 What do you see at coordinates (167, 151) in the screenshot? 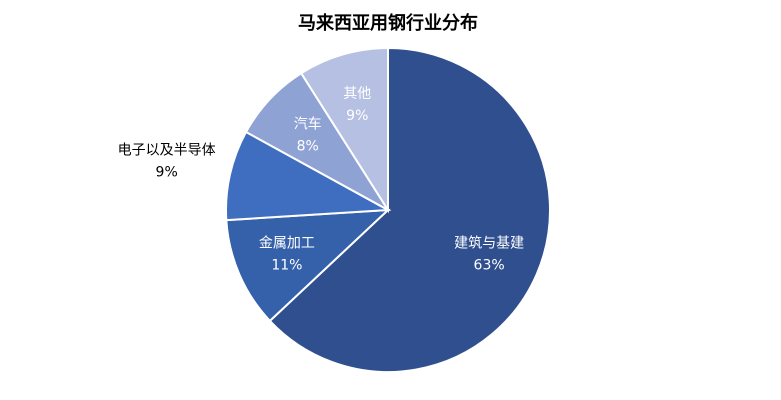
I see `slice-label: 电子以及半导体` at bounding box center [167, 151].